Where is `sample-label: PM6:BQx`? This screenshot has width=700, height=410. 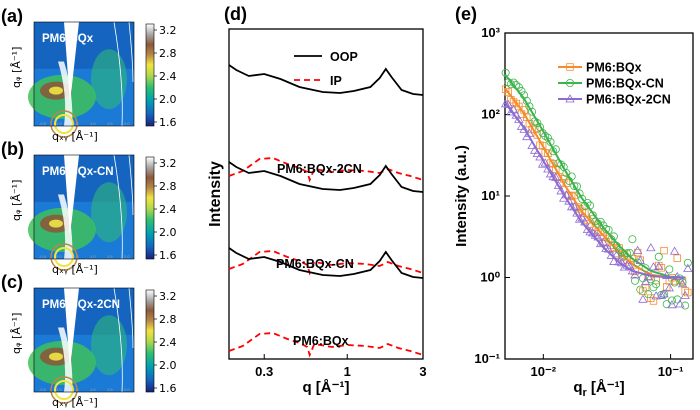 sample-label: PM6:BQx is located at coordinates (68, 39).